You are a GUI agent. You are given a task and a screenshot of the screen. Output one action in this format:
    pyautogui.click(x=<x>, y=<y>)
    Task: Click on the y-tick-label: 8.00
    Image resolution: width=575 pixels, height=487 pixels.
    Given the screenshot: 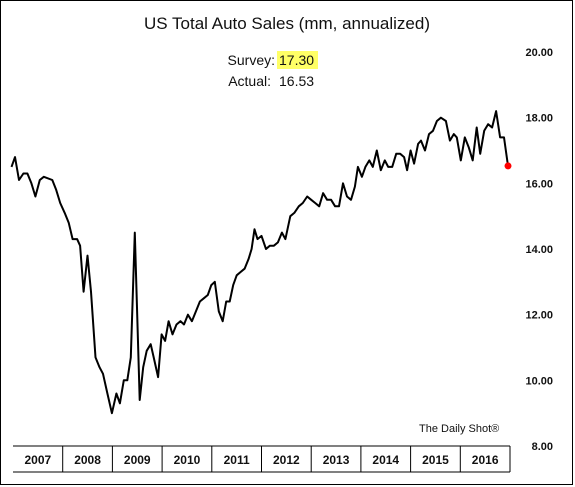 What is the action you would take?
    pyautogui.click(x=542, y=447)
    